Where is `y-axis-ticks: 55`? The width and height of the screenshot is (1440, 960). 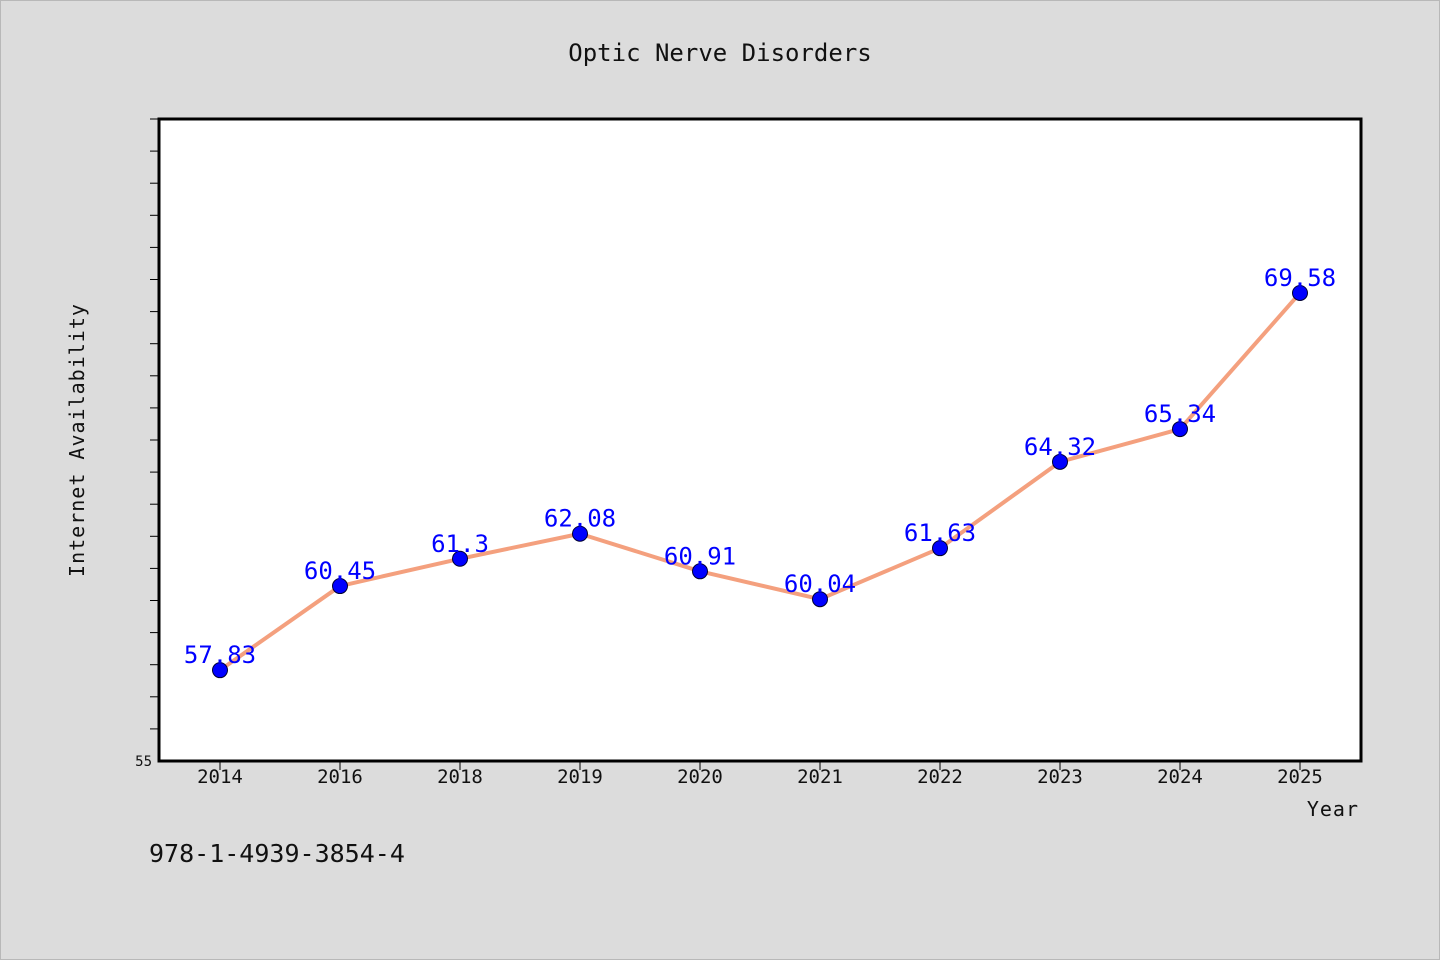 y-axis-ticks: 55 is located at coordinates (147, 444).